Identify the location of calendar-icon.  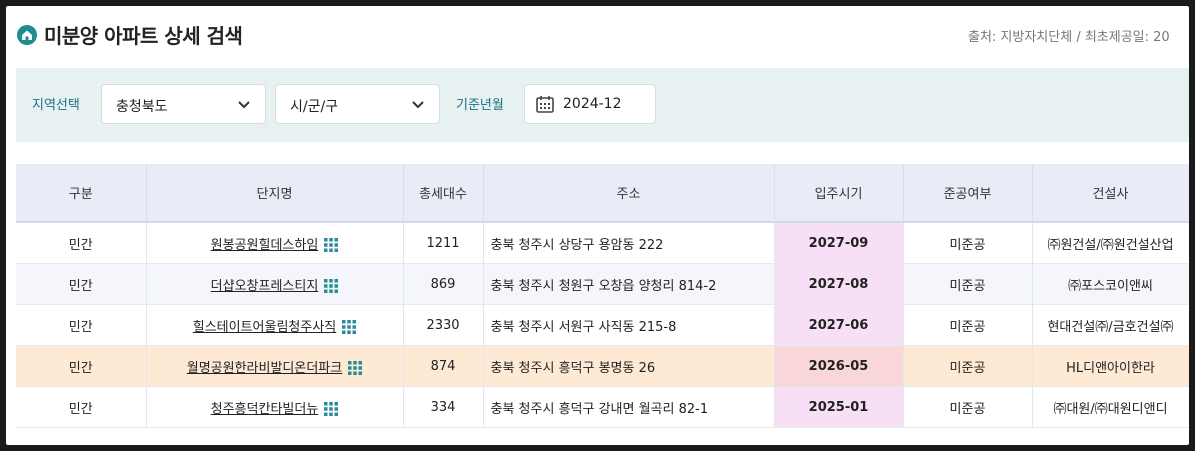
(545, 104).